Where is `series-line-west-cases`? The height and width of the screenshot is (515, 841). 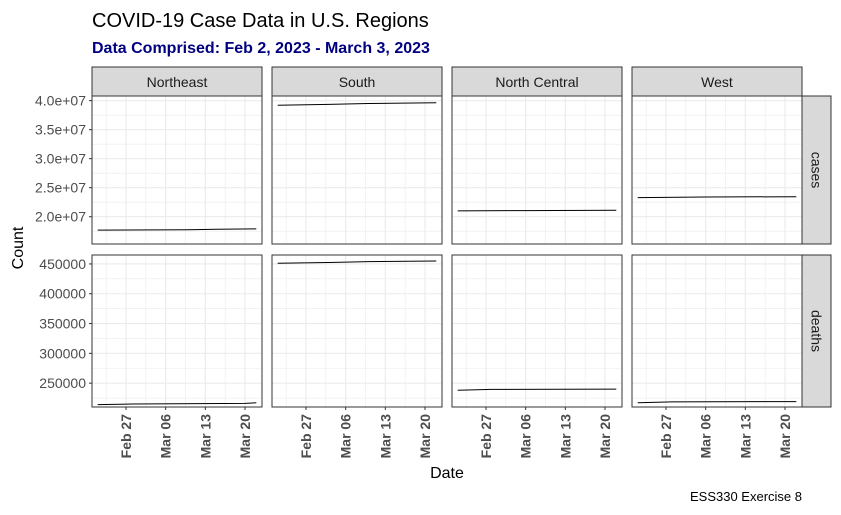
series-line-west-cases is located at coordinates (717, 197).